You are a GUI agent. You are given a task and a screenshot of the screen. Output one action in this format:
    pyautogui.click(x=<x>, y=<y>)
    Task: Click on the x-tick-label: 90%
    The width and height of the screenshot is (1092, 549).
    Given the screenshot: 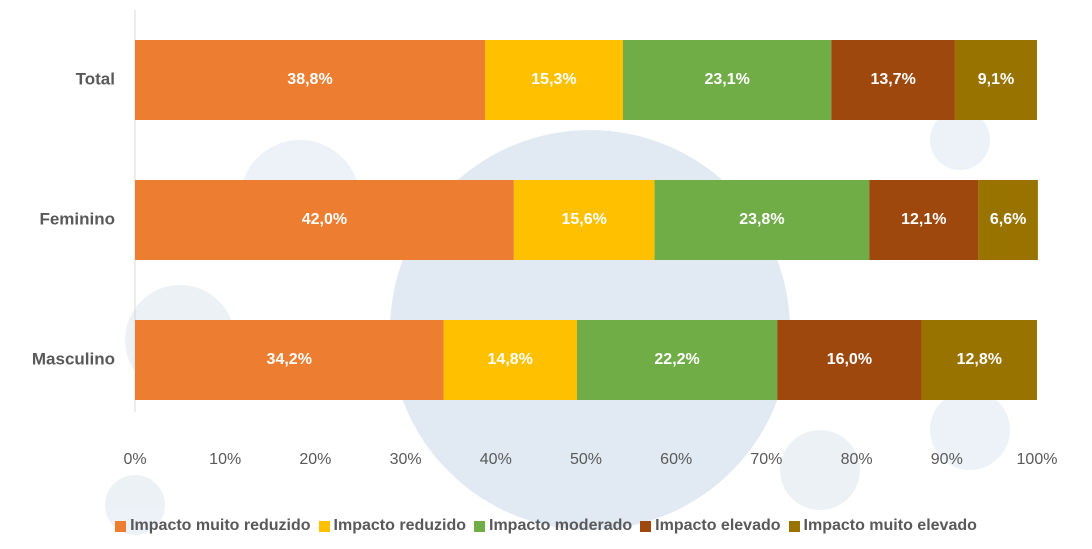 What is the action you would take?
    pyautogui.click(x=947, y=459)
    